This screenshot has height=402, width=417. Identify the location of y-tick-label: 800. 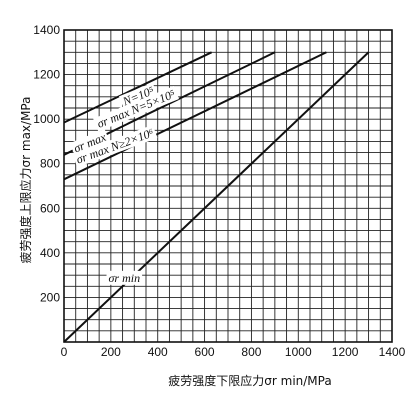
(50, 164).